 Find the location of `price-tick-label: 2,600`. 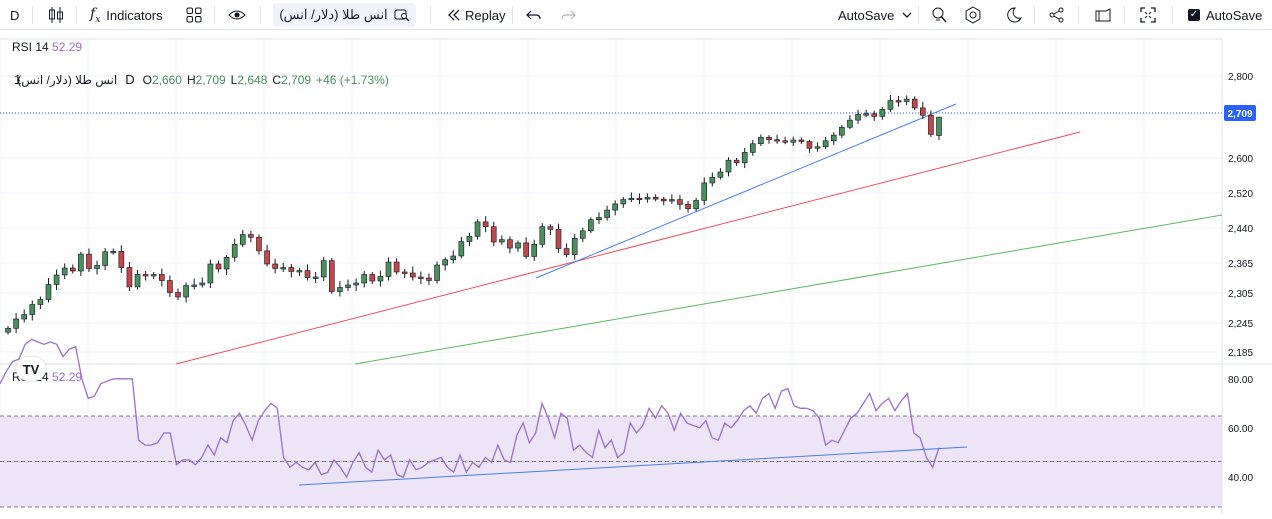

price-tick-label: 2,600 is located at coordinates (1240, 159).